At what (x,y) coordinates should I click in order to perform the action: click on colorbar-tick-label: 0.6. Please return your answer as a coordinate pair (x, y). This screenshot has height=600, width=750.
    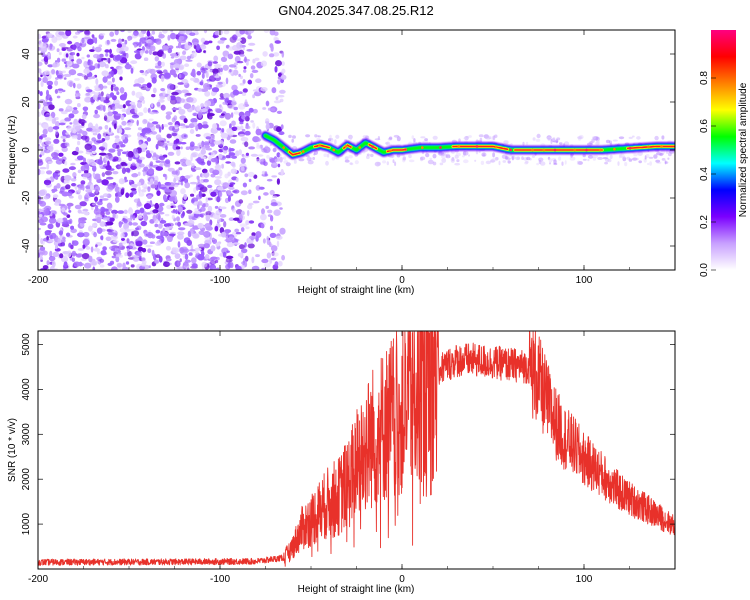
    Looking at the image, I should click on (704, 126).